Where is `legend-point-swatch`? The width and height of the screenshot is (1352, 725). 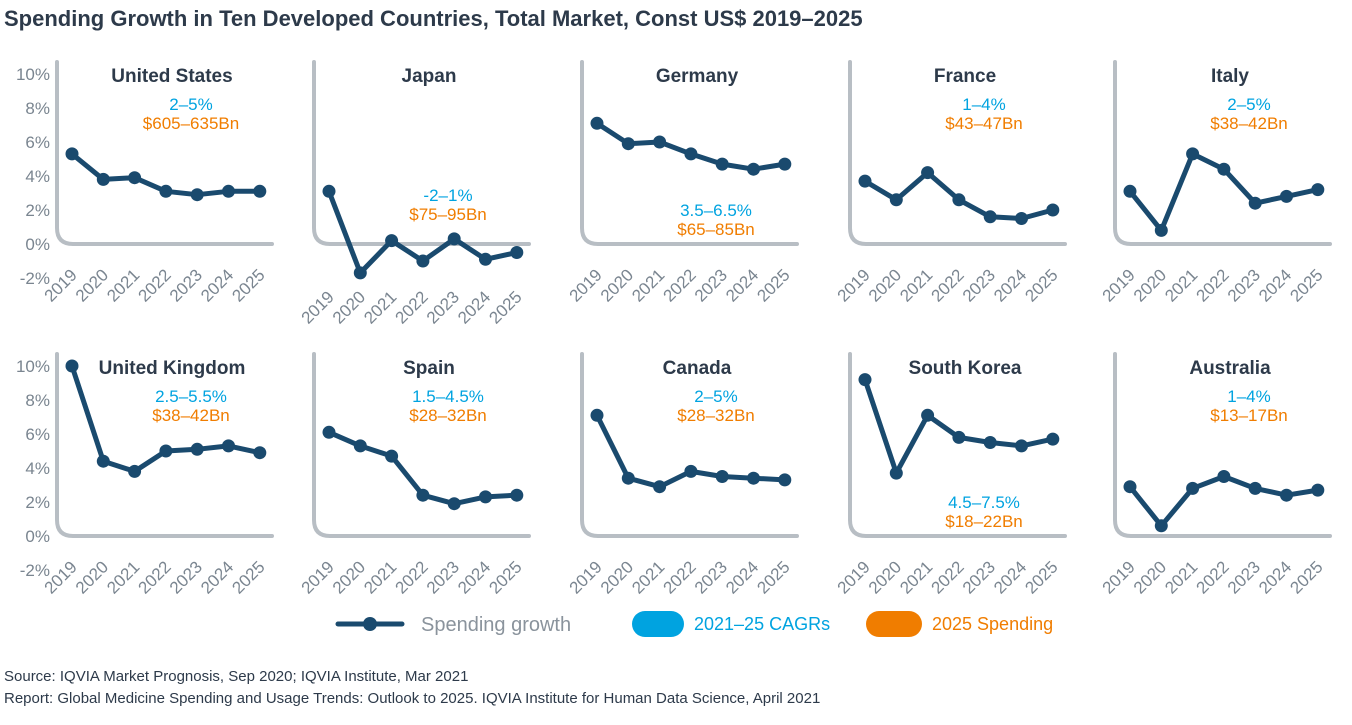 legend-point-swatch is located at coordinates (370, 624).